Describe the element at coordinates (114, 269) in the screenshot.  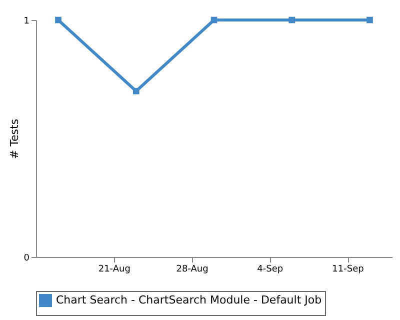
I see `x-tick-label: 21-Aug` at that location.